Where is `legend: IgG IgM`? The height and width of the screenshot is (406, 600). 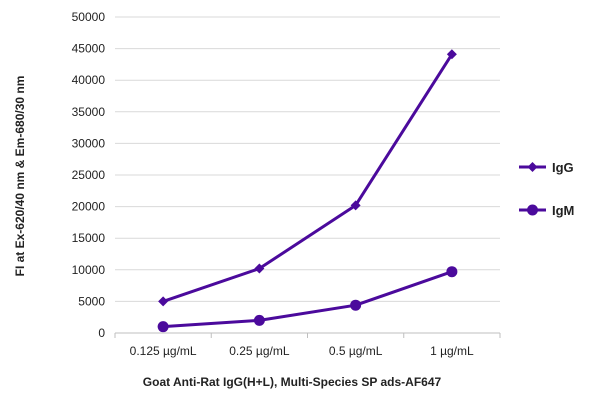
legend: IgG IgM is located at coordinates (546, 189).